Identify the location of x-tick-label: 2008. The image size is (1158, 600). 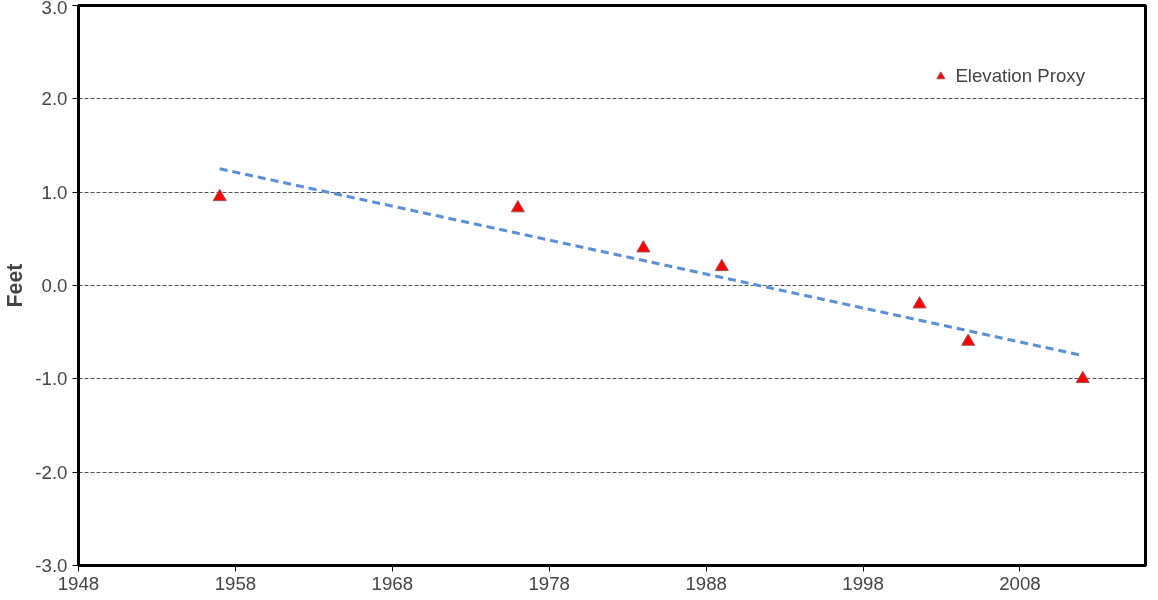
(1020, 583).